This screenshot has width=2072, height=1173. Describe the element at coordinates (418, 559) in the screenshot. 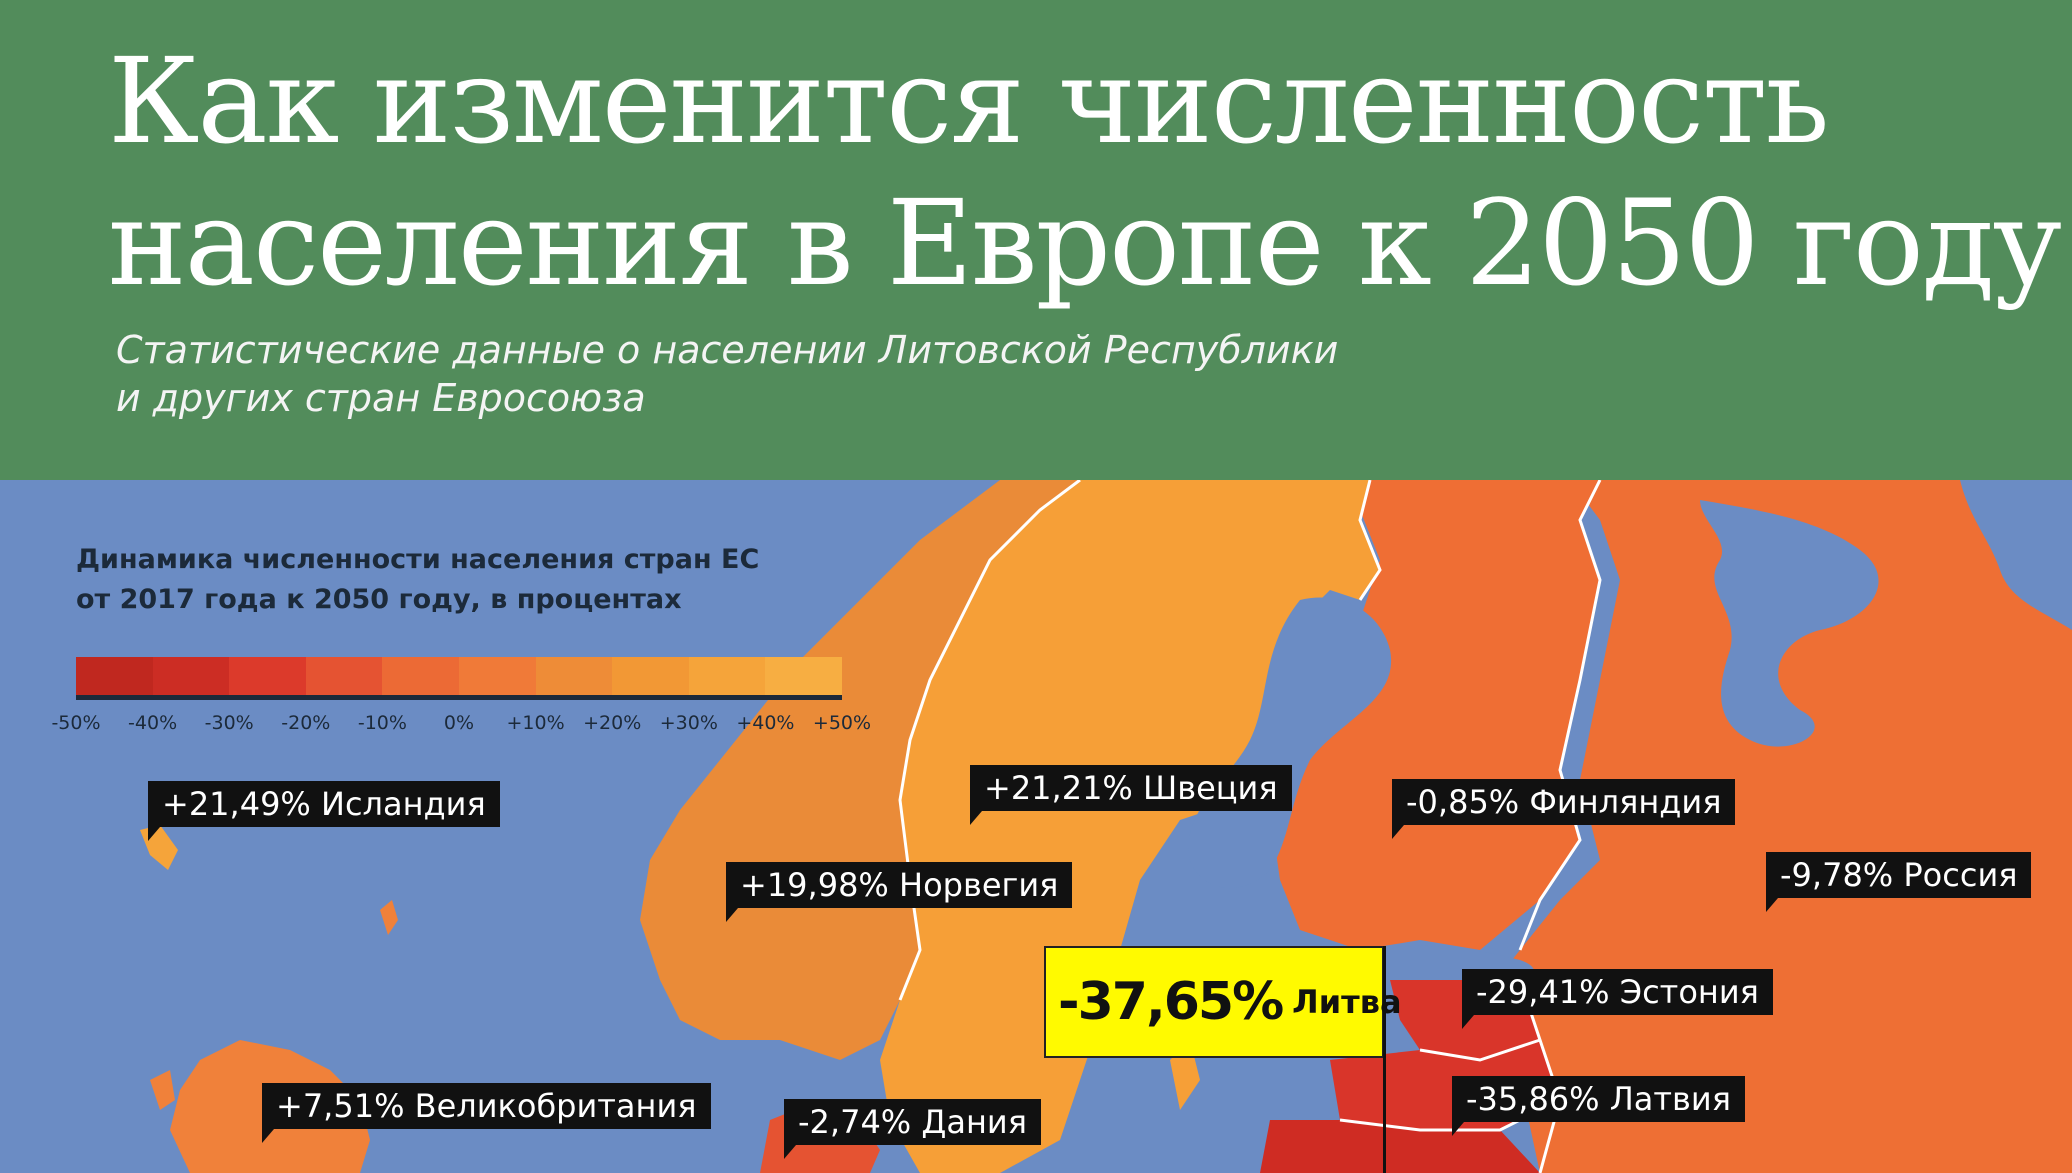

I see `legend-title-line-1: Динамика численности населения стран ЕС` at that location.